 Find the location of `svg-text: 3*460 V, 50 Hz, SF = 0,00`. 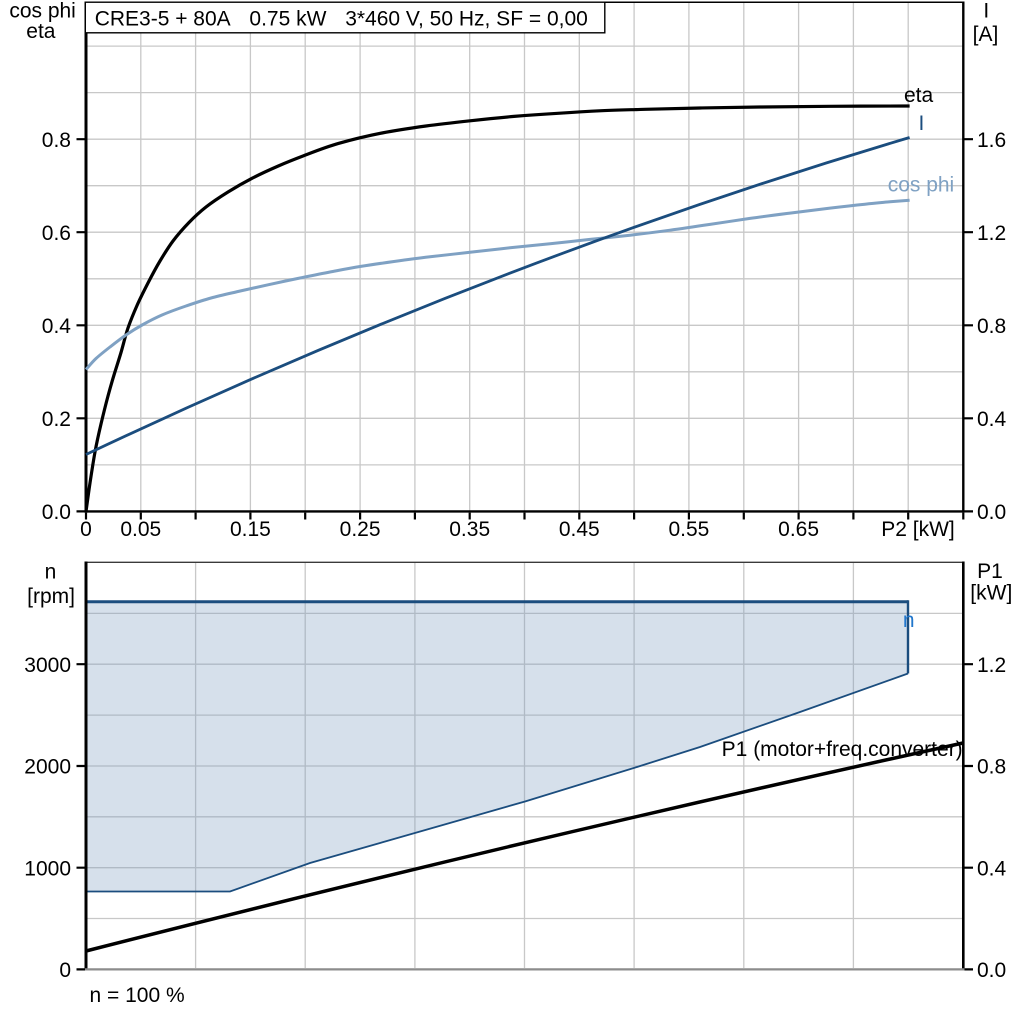

svg-text: 3*460 V, 50 Hz, SF = 0,00 is located at coordinates (466, 18).